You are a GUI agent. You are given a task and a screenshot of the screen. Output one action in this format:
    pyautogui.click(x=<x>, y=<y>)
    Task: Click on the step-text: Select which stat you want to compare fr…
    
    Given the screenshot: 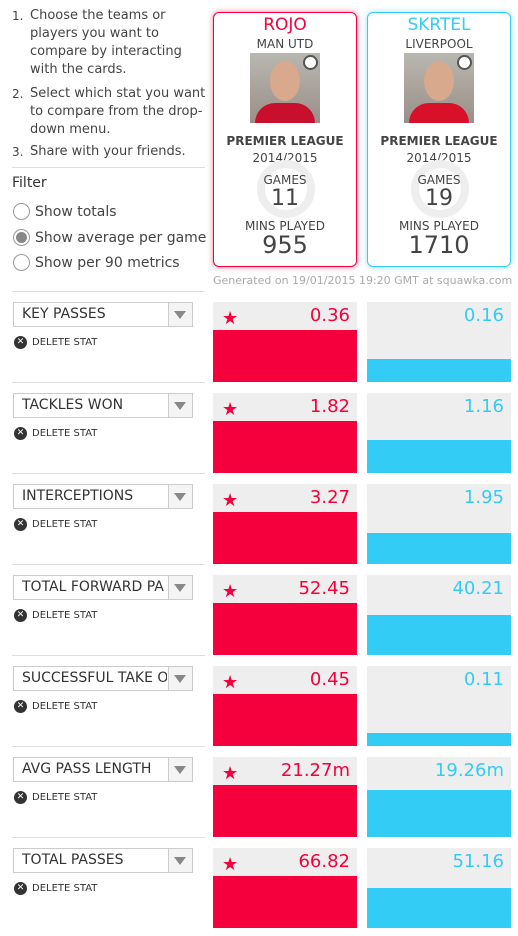 What is the action you would take?
    pyautogui.click(x=118, y=111)
    